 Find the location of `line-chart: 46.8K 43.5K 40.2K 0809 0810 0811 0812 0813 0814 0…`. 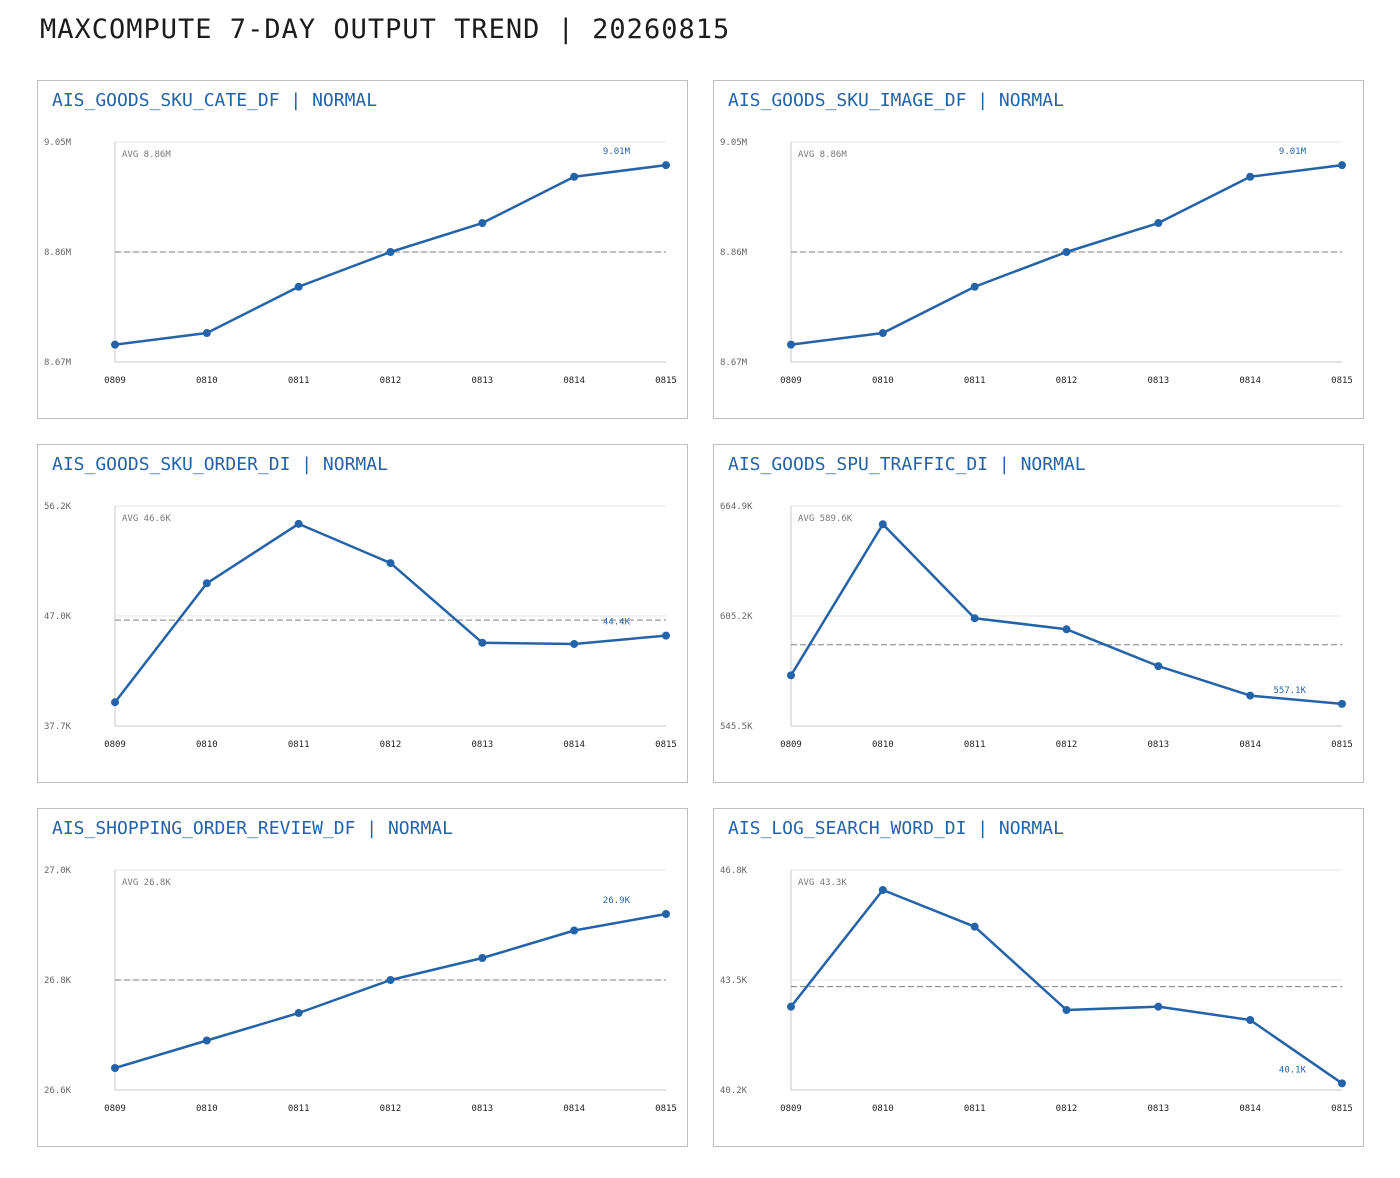

line-chart: 46.8K 43.5K 40.2K 0809 0810 0811 0812 0813 0814 0… is located at coordinates (1036, 990).